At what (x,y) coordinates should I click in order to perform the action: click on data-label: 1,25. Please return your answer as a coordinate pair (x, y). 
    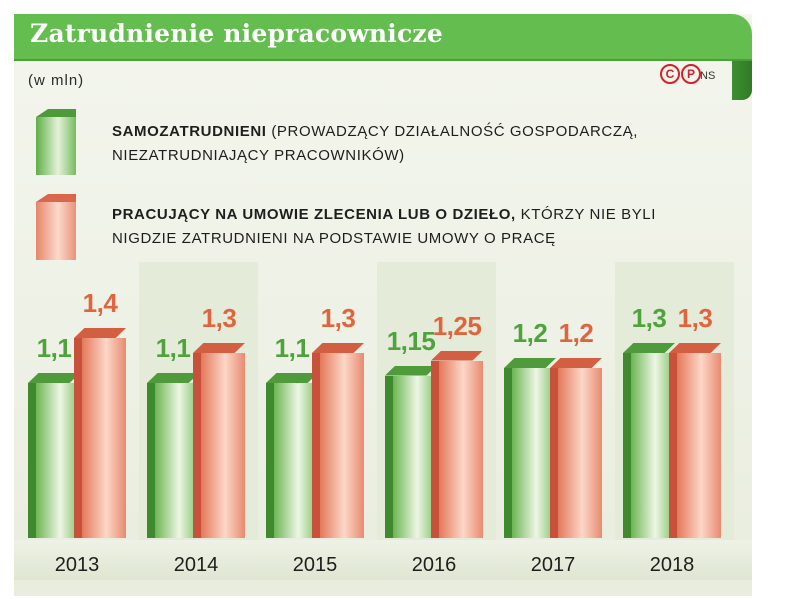
    Looking at the image, I should click on (457, 325).